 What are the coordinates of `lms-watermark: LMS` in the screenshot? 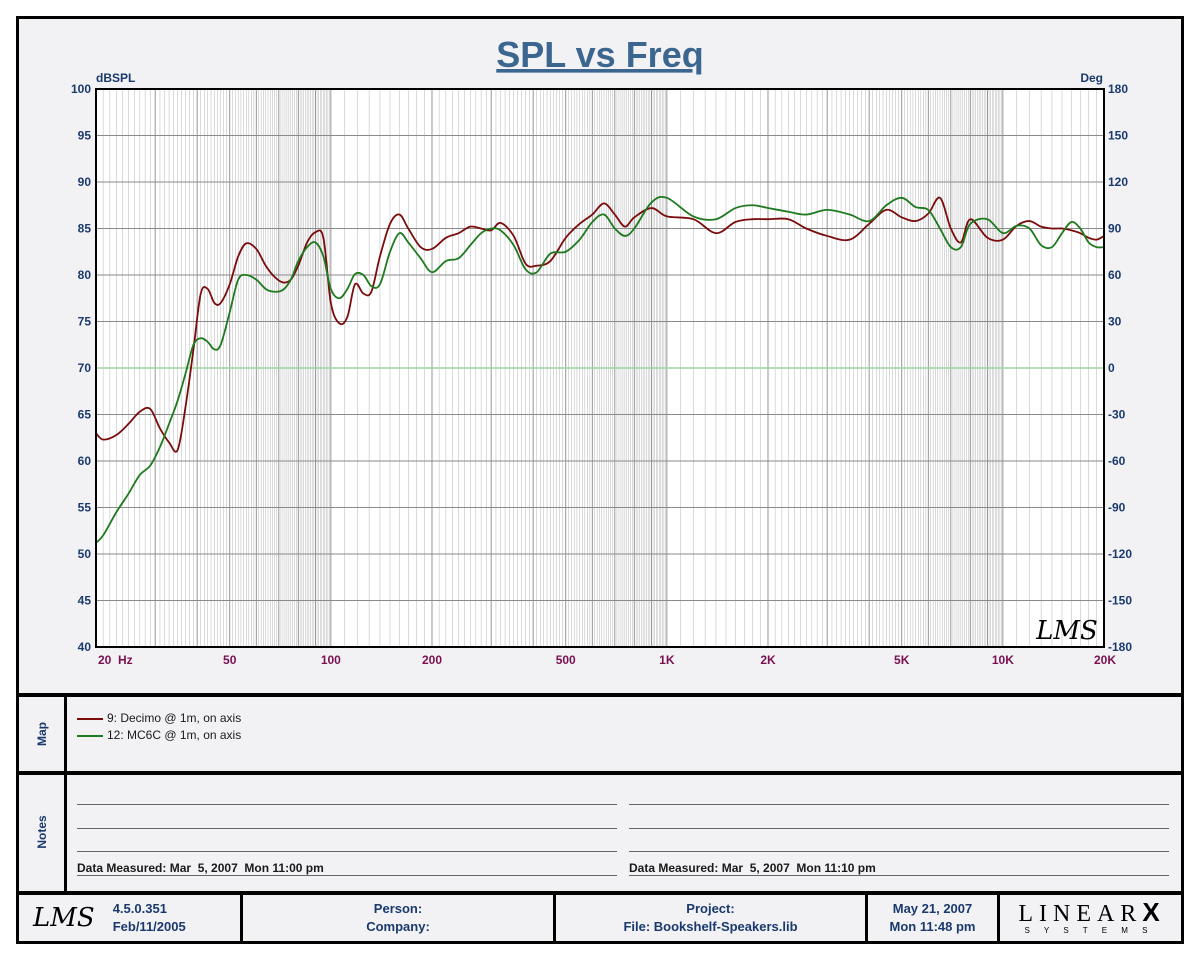 It's located at (1066, 631).